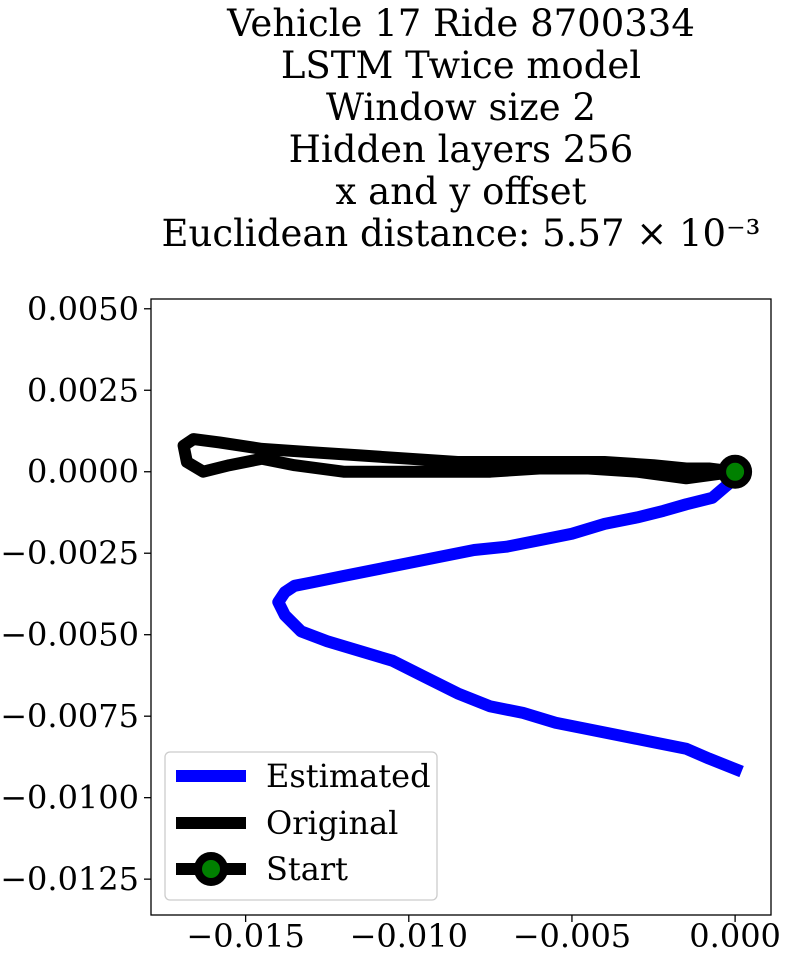  Describe the element at coordinates (456, 459) in the screenshot. I see `series-original-line` at that location.